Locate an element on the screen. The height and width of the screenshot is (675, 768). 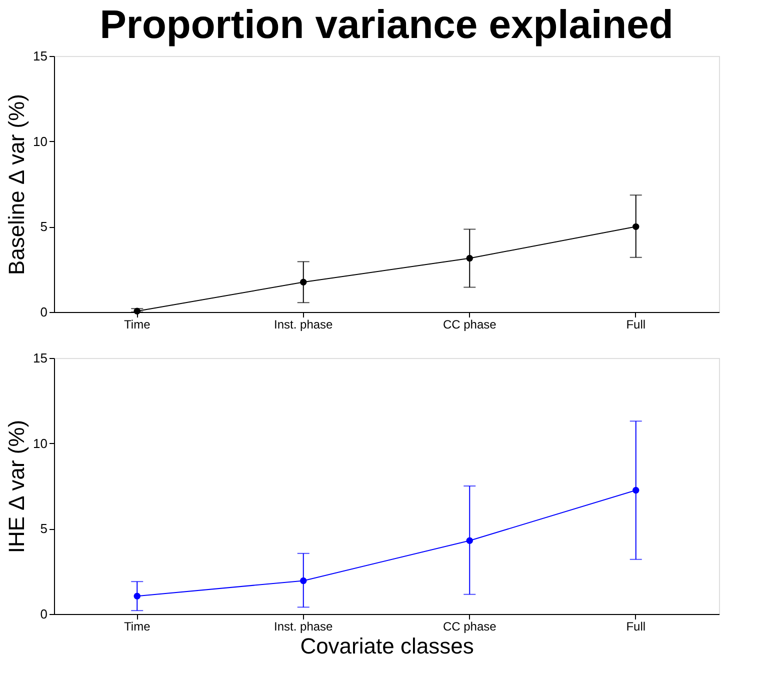
y-axis-title: Baseline Δ var (%) is located at coordinates (17, 184).